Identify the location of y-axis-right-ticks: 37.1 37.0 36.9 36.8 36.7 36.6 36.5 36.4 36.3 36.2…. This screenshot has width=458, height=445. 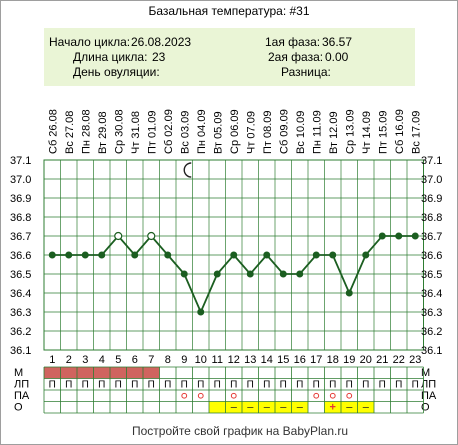
(431, 256).